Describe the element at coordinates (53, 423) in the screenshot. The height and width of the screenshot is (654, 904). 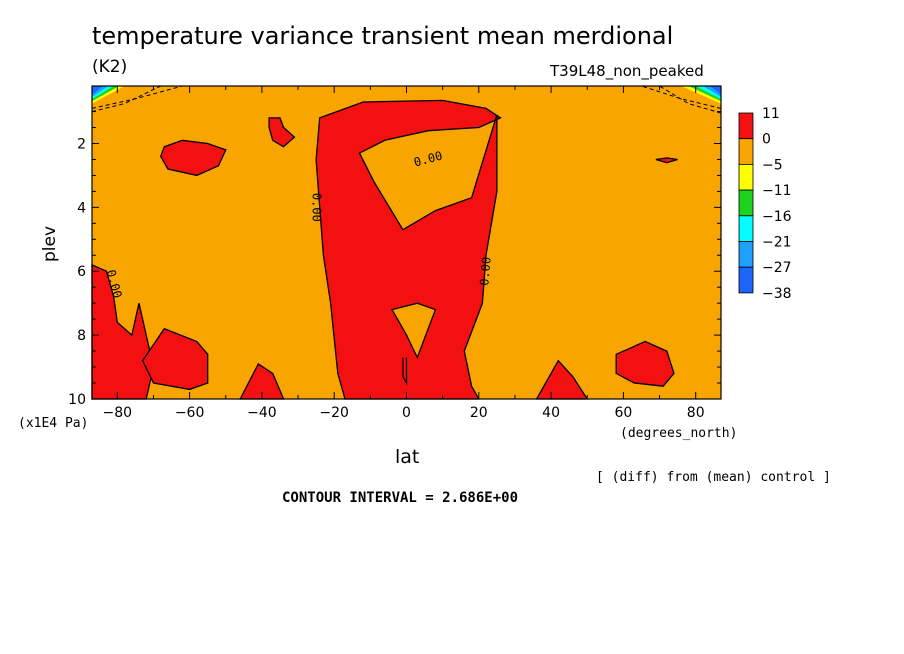
I see `y-axis-unit: (x1E4 Pa)` at that location.